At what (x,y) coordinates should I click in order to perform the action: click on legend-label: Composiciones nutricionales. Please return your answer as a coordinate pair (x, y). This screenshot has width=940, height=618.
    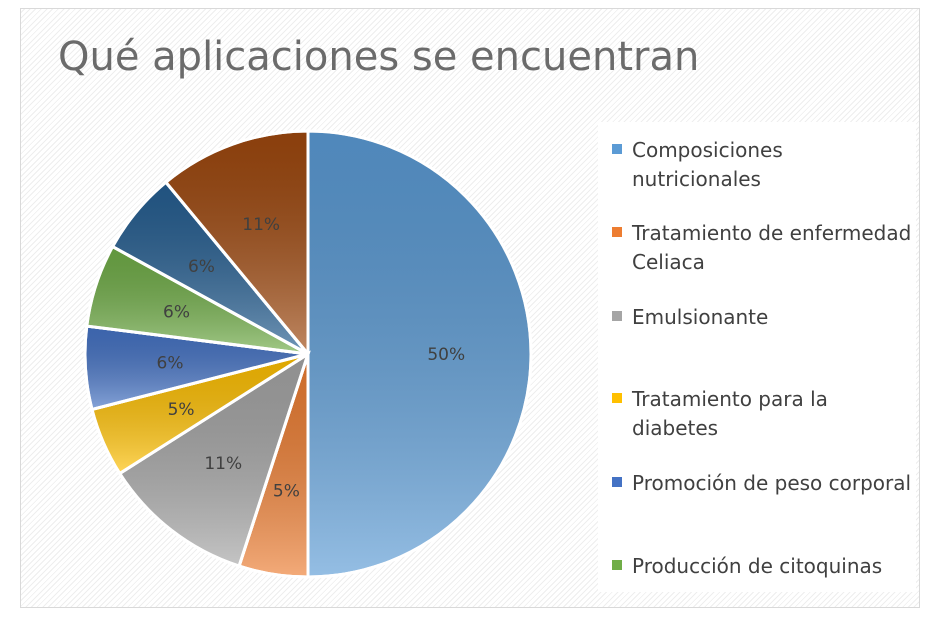
    Looking at the image, I should click on (707, 164).